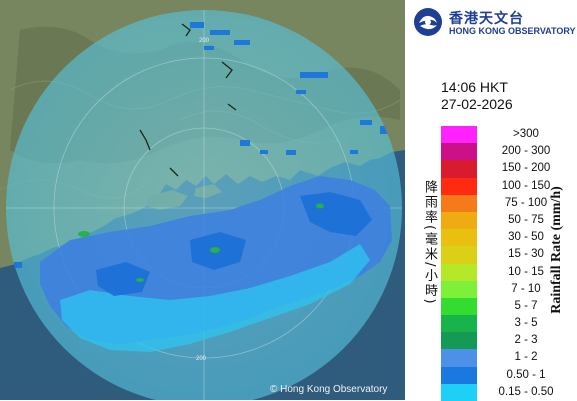 Image resolution: width=577 pixels, height=401 pixels. I want to click on legend-row: 150 - 200, so click(506, 169).